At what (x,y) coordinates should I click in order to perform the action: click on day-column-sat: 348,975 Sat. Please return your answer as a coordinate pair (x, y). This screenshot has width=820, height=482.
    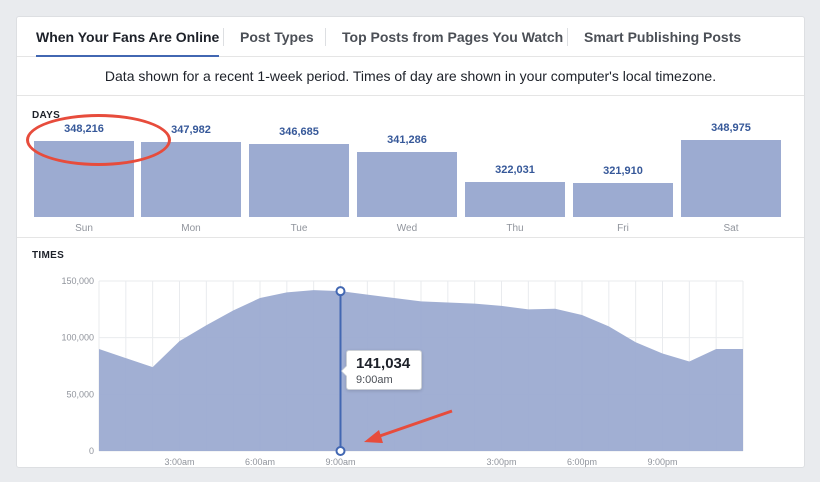
    Looking at the image, I should click on (731, 127).